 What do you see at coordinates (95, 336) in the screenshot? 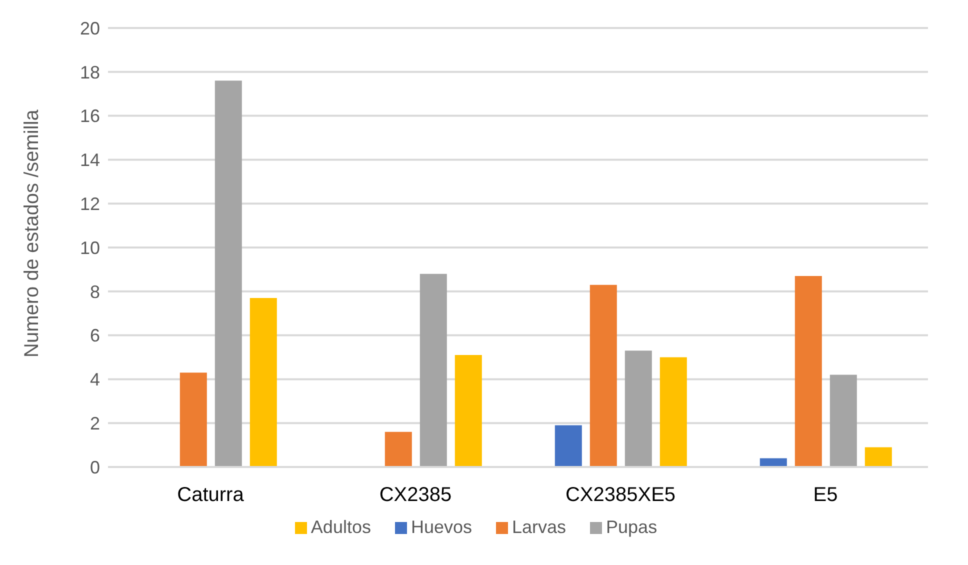
I see `y-tick-label: 6` at bounding box center [95, 336].